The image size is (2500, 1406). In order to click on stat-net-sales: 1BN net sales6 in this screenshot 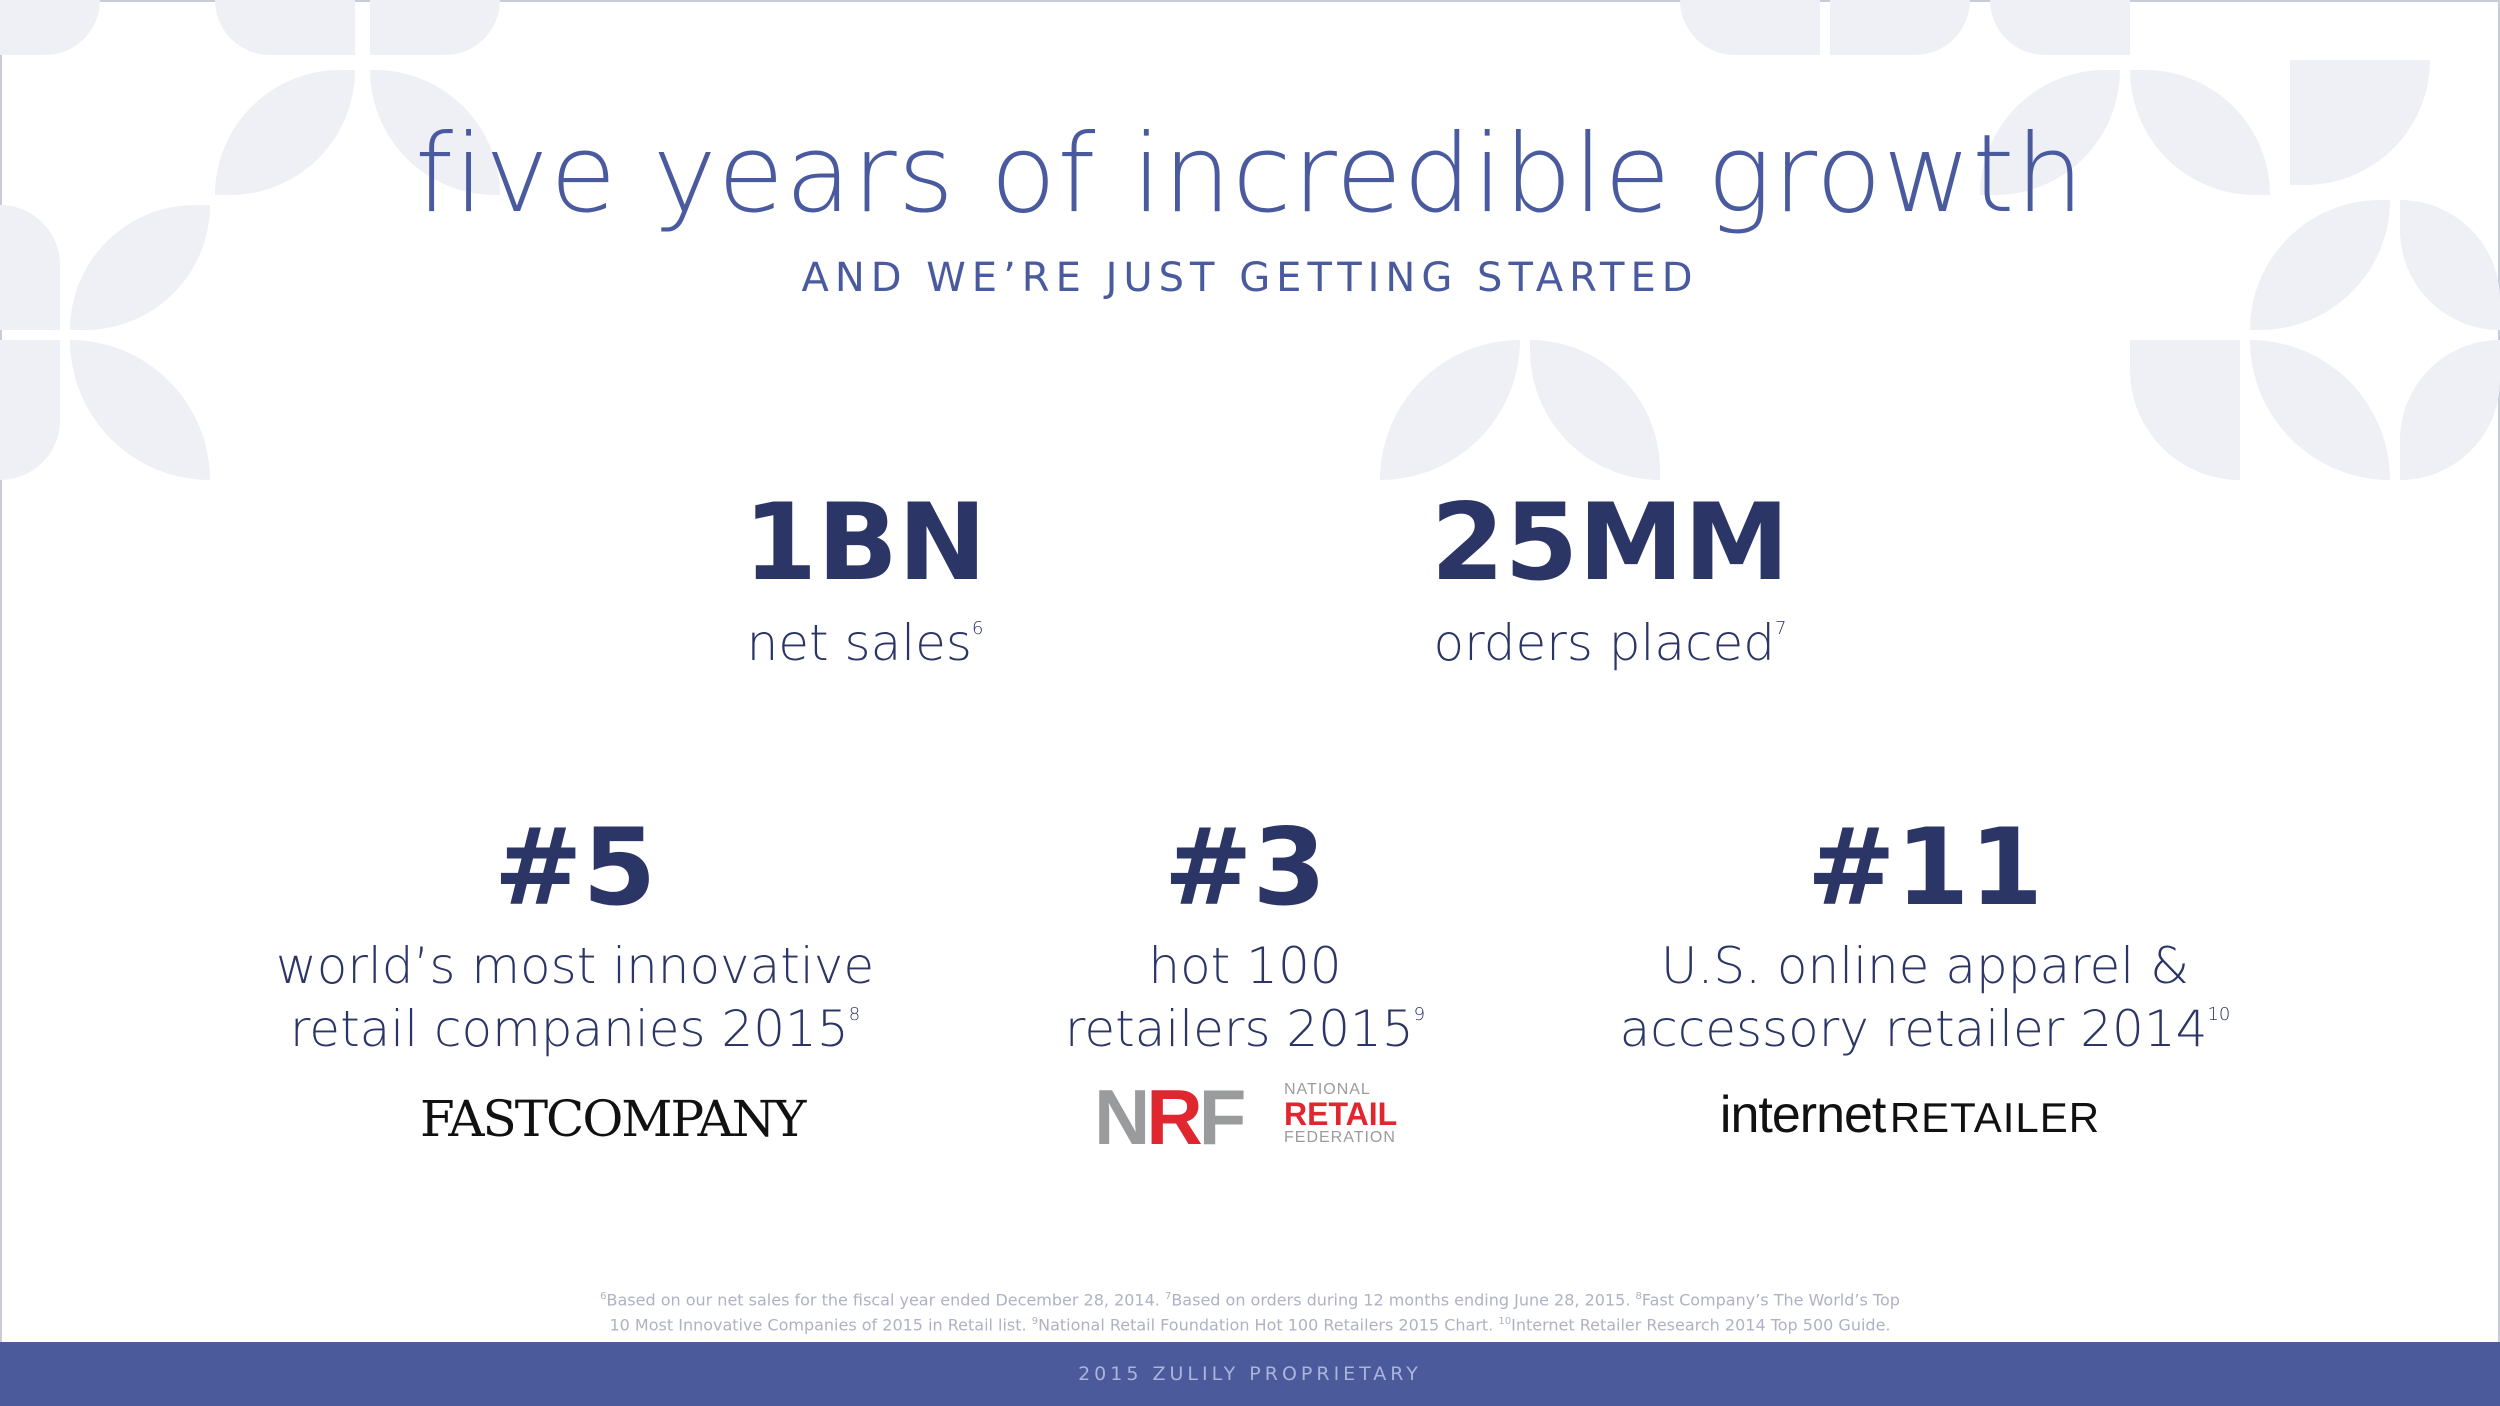, I will do `click(865, 582)`.